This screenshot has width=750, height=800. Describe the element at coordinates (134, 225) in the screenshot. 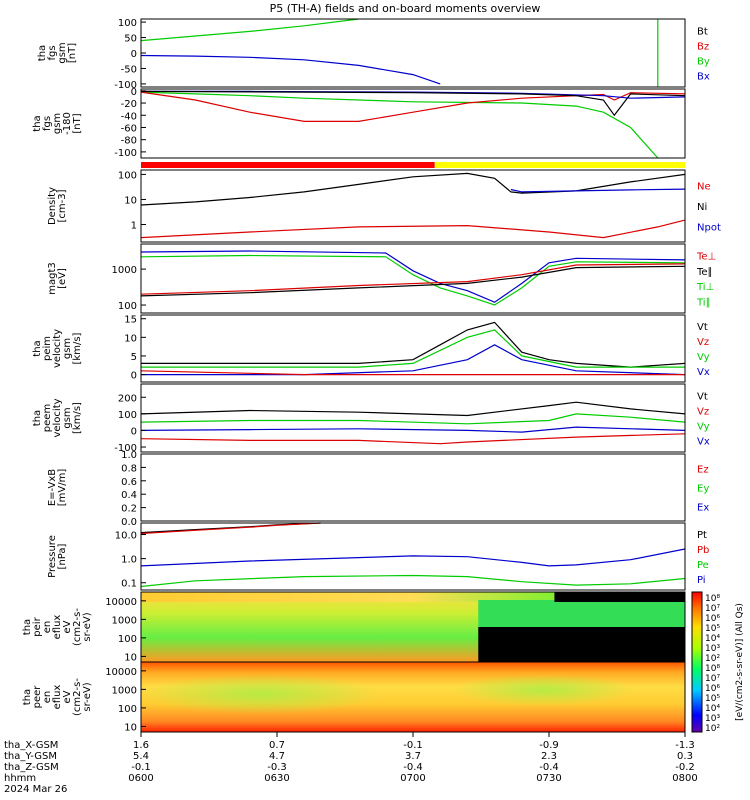

I see `ytick-label: 1` at that location.